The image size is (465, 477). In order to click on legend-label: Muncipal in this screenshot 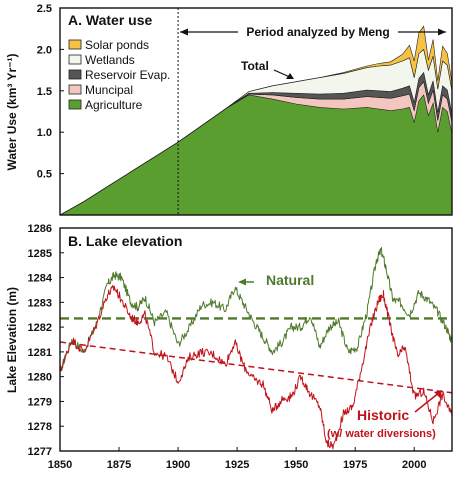, I will do `click(109, 90)`.